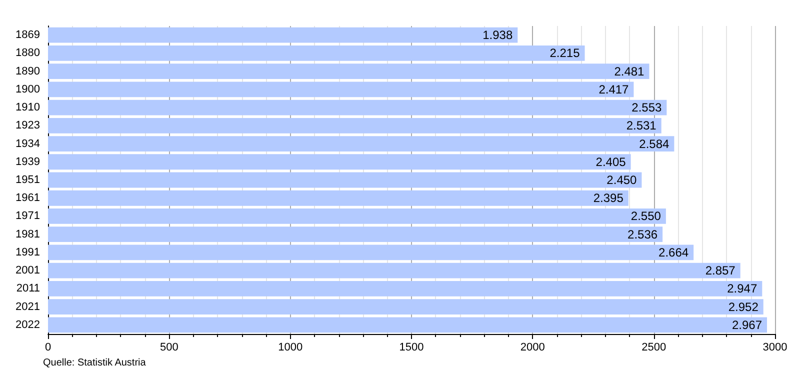 This screenshot has width=800, height=380. What do you see at coordinates (28, 71) in the screenshot?
I see `y-tick-label: 1890` at bounding box center [28, 71].